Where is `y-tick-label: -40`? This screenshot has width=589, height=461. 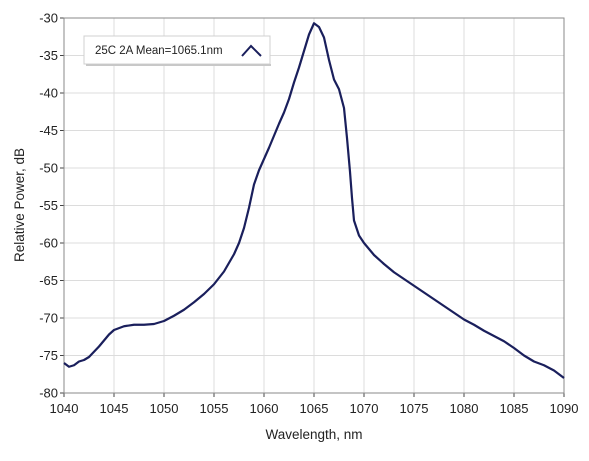 y-tick-label: -40 is located at coordinates (48, 93).